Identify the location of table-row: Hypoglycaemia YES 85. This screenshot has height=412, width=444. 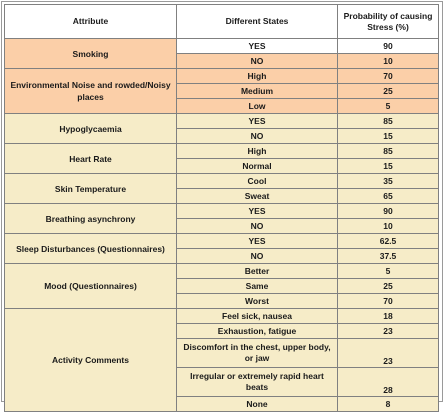
(221, 128).